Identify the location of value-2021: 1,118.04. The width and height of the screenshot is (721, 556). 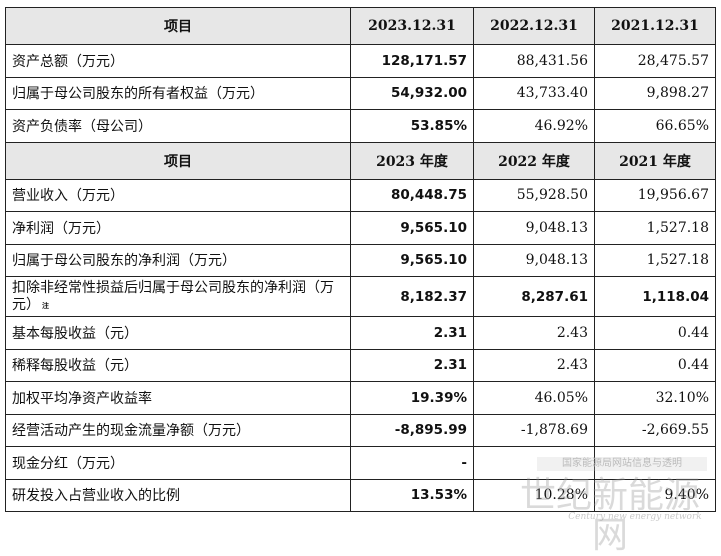
(655, 296).